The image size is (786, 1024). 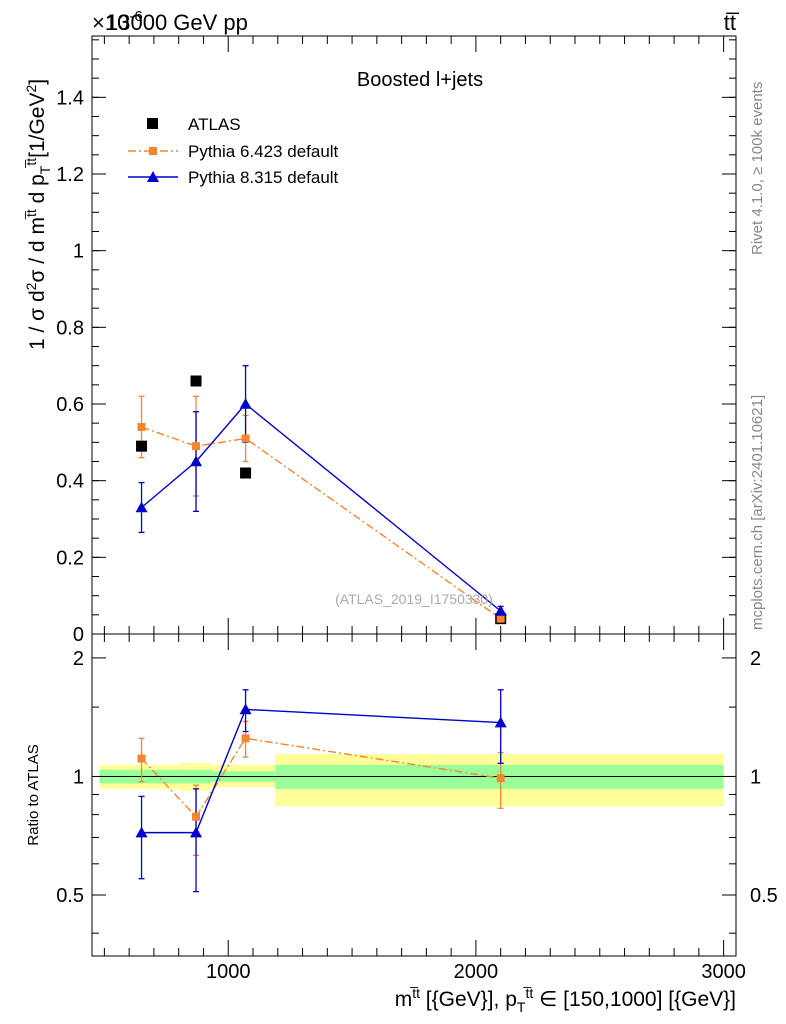 I want to click on main-ytick-label: 0.2, so click(x=70, y=558).